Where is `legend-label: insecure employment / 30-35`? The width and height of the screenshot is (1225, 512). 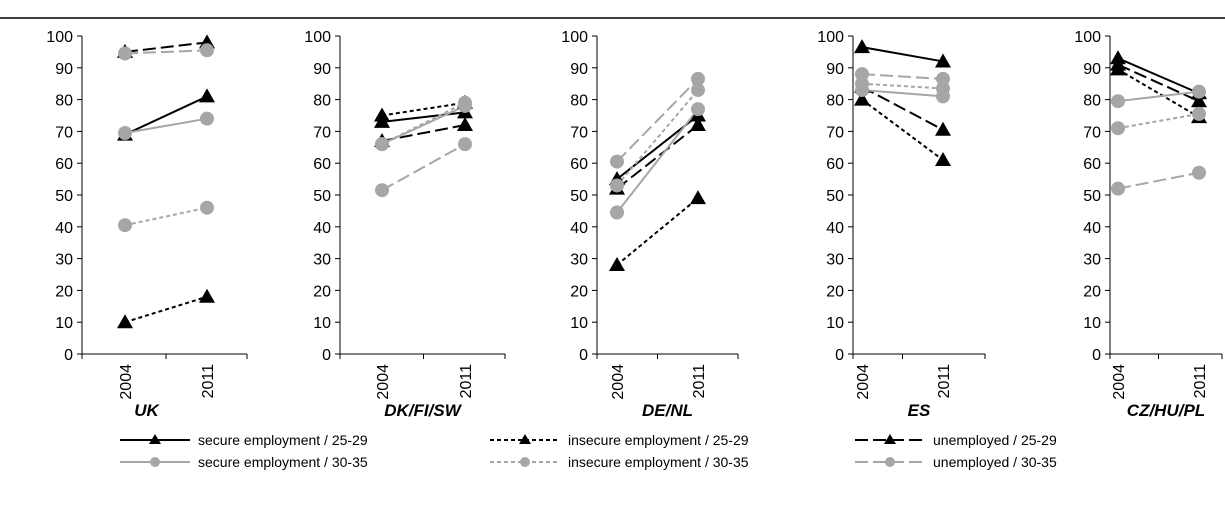 legend-label: insecure employment / 30-35 is located at coordinates (658, 462).